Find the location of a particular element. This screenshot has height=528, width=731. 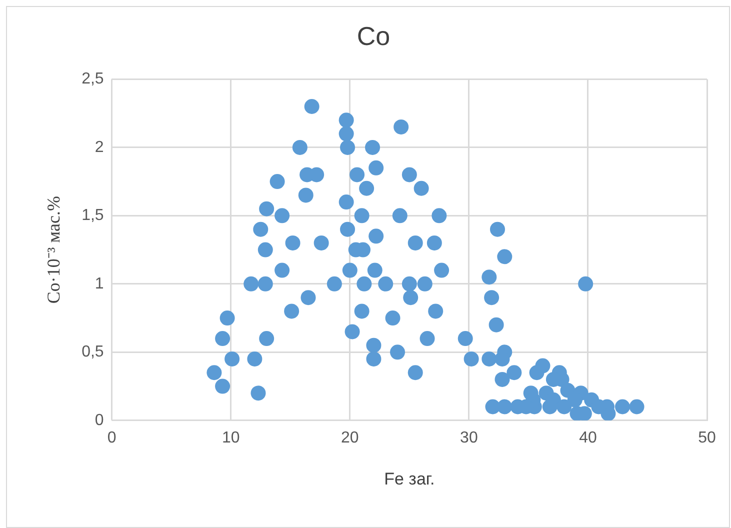

x-tick-label: 30 is located at coordinates (469, 437).